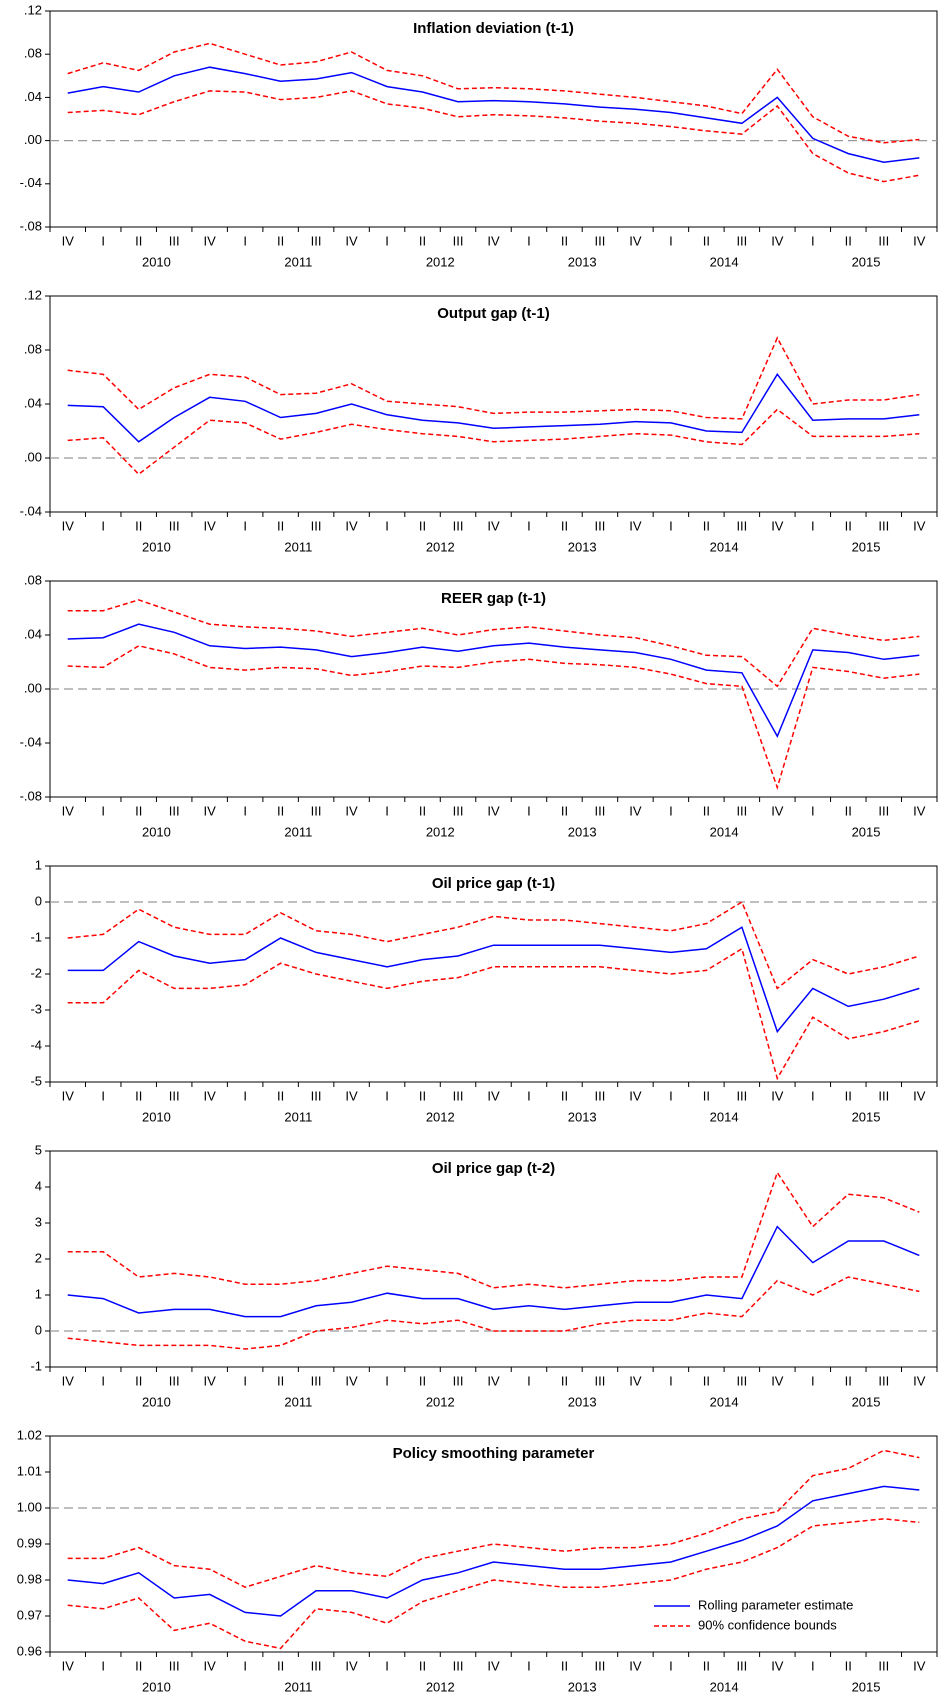 This screenshot has height=1705, width=950. What do you see at coordinates (493, 1168) in the screenshot?
I see `chart-title: Oil price gap (t-2)` at bounding box center [493, 1168].